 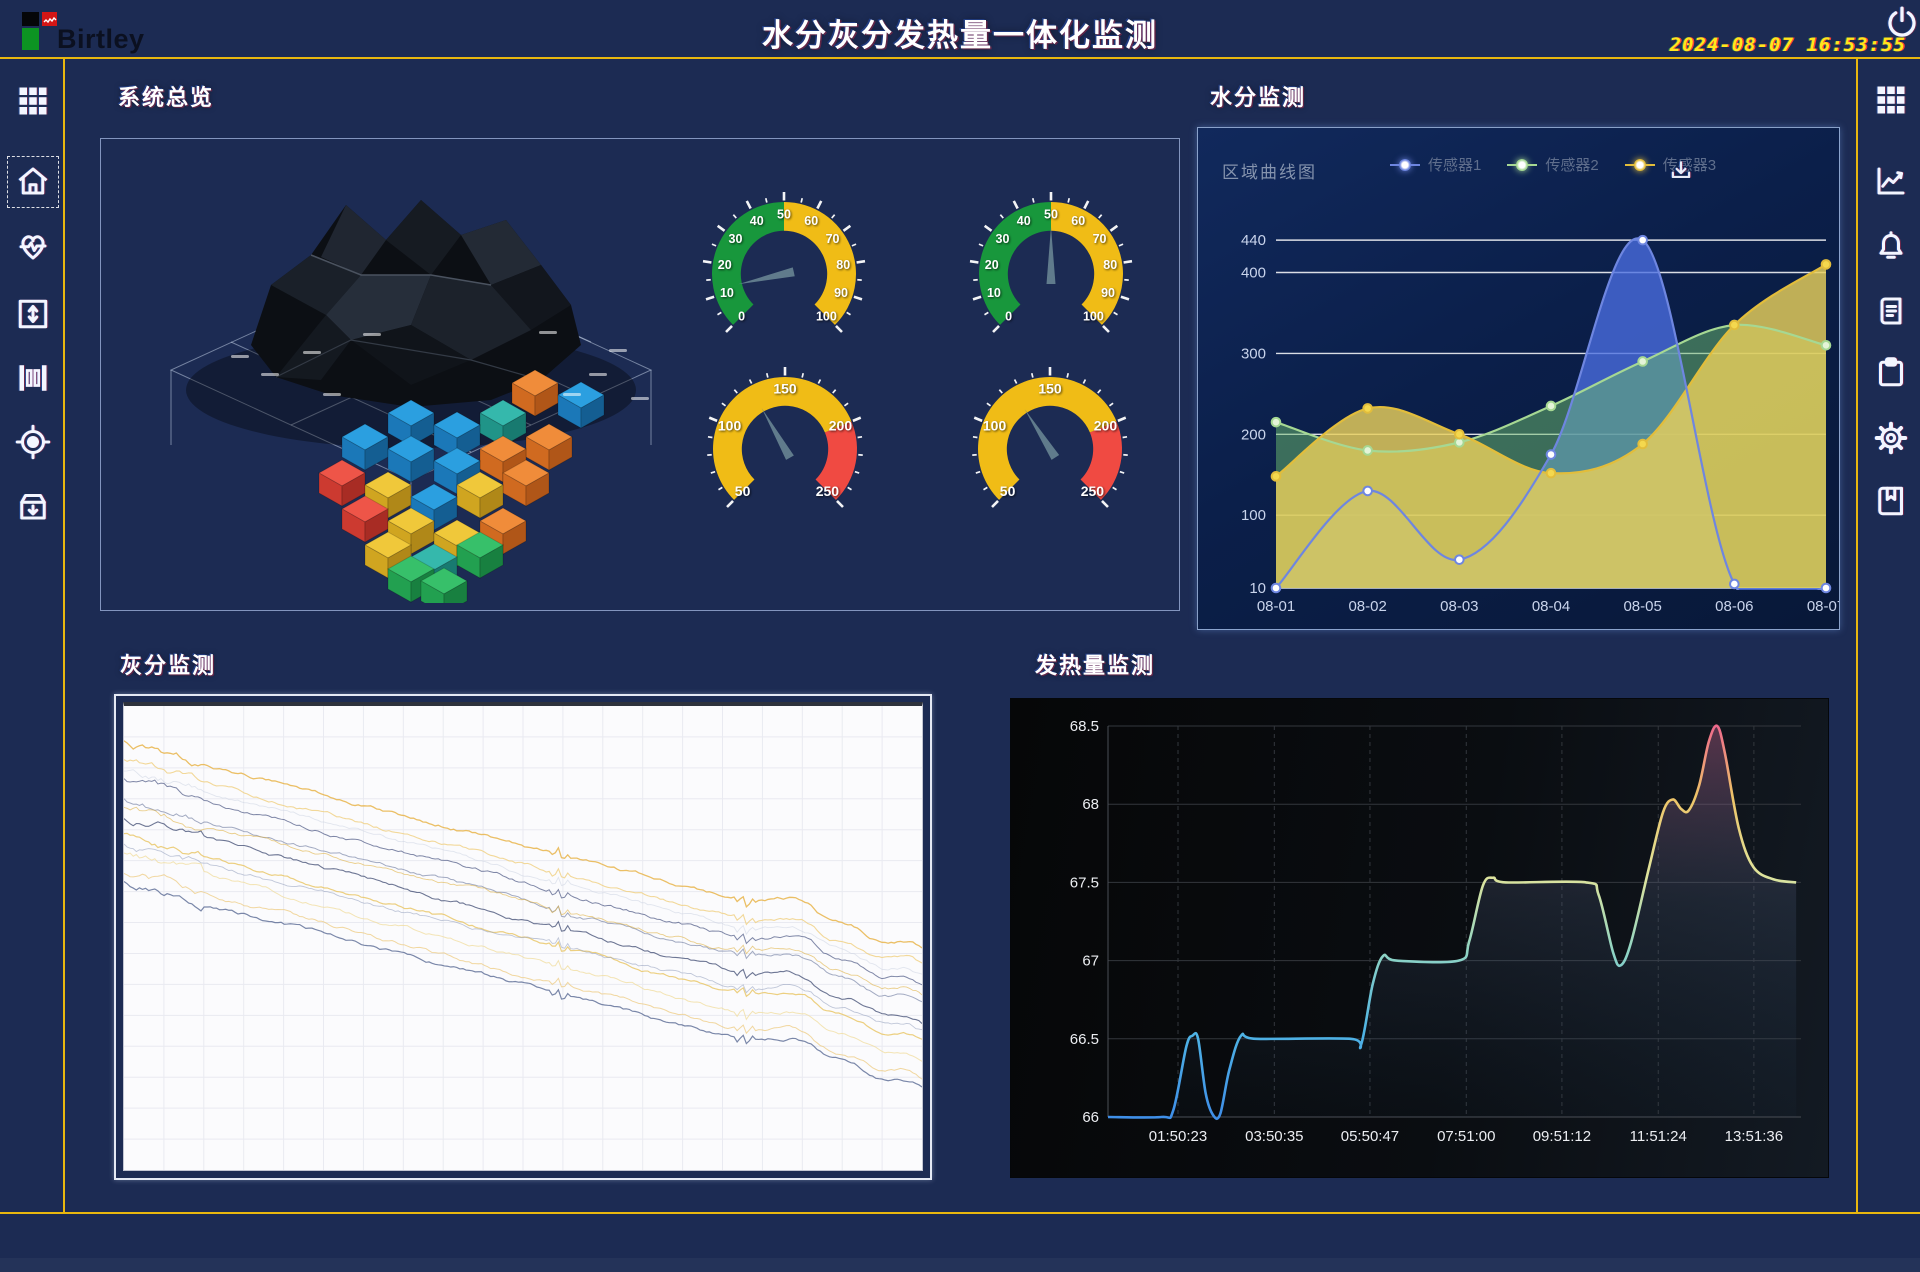 I want to click on header: Birtley 水分灰分发热量一体化监测 2024-08-07 16:53:55, so click(x=960, y=28).